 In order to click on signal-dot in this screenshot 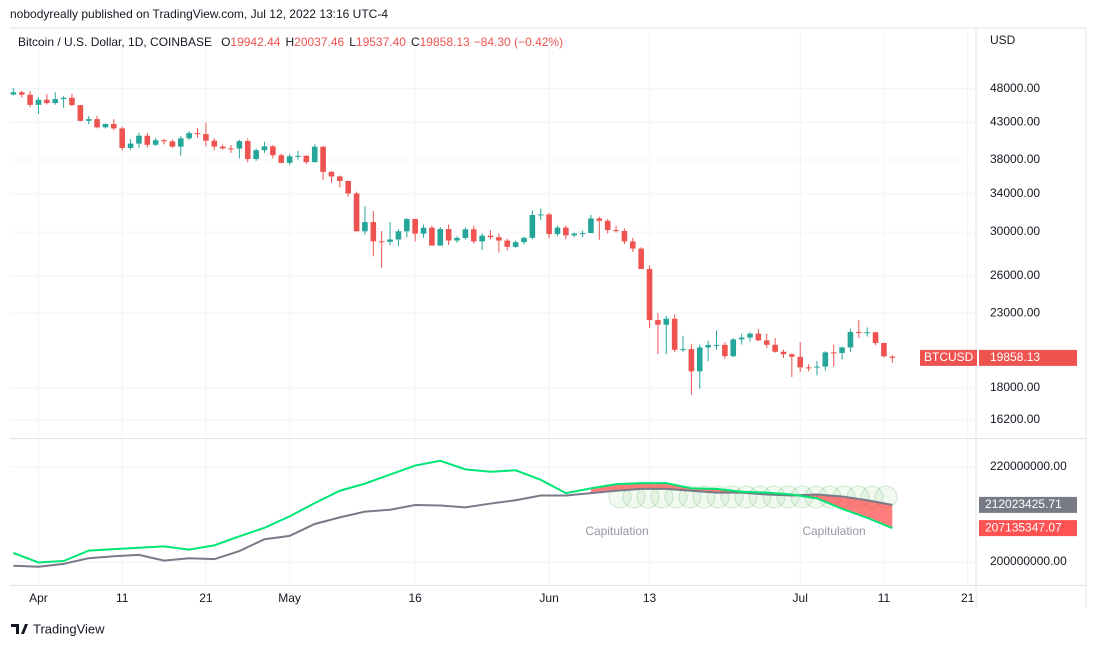, I will do `click(788, 497)`.